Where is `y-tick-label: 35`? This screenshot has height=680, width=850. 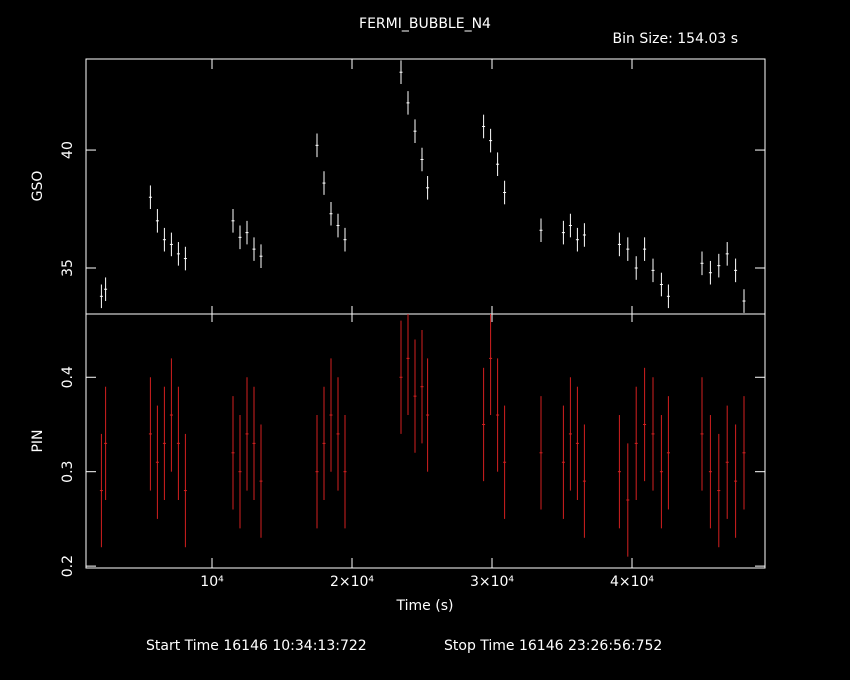
y-tick-label: 35 is located at coordinates (68, 268).